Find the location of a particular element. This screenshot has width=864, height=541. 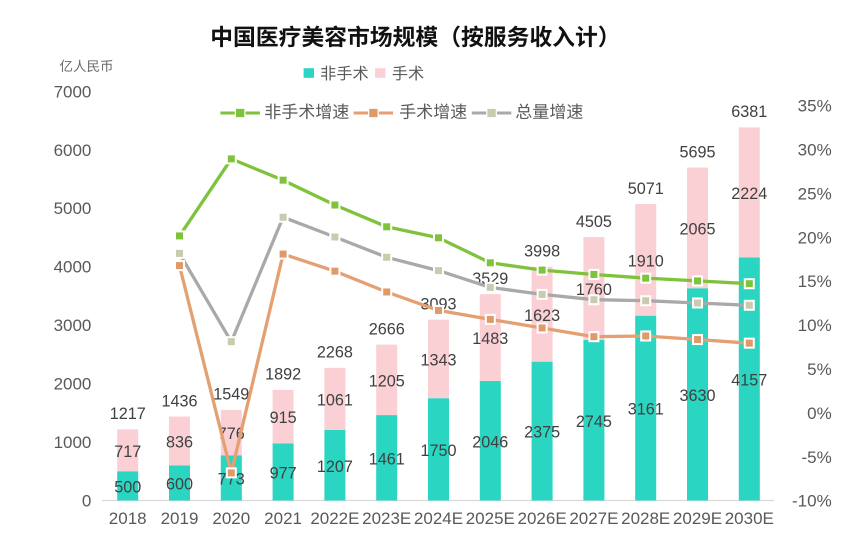

svg-text: 1483 is located at coordinates (490, 339).